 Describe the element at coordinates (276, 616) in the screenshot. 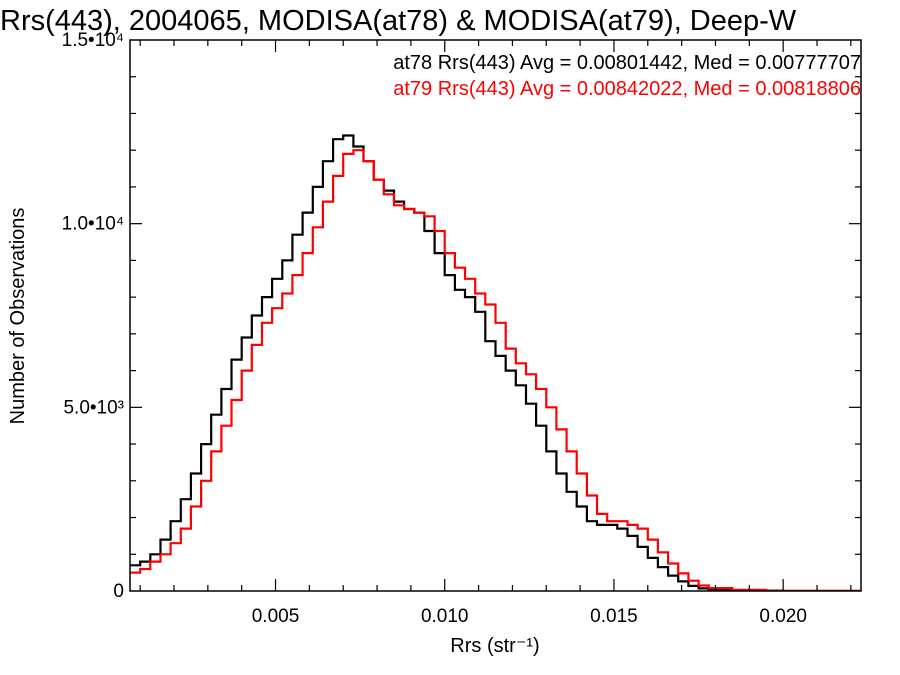

I see `x-tick-label: 0.005` at that location.